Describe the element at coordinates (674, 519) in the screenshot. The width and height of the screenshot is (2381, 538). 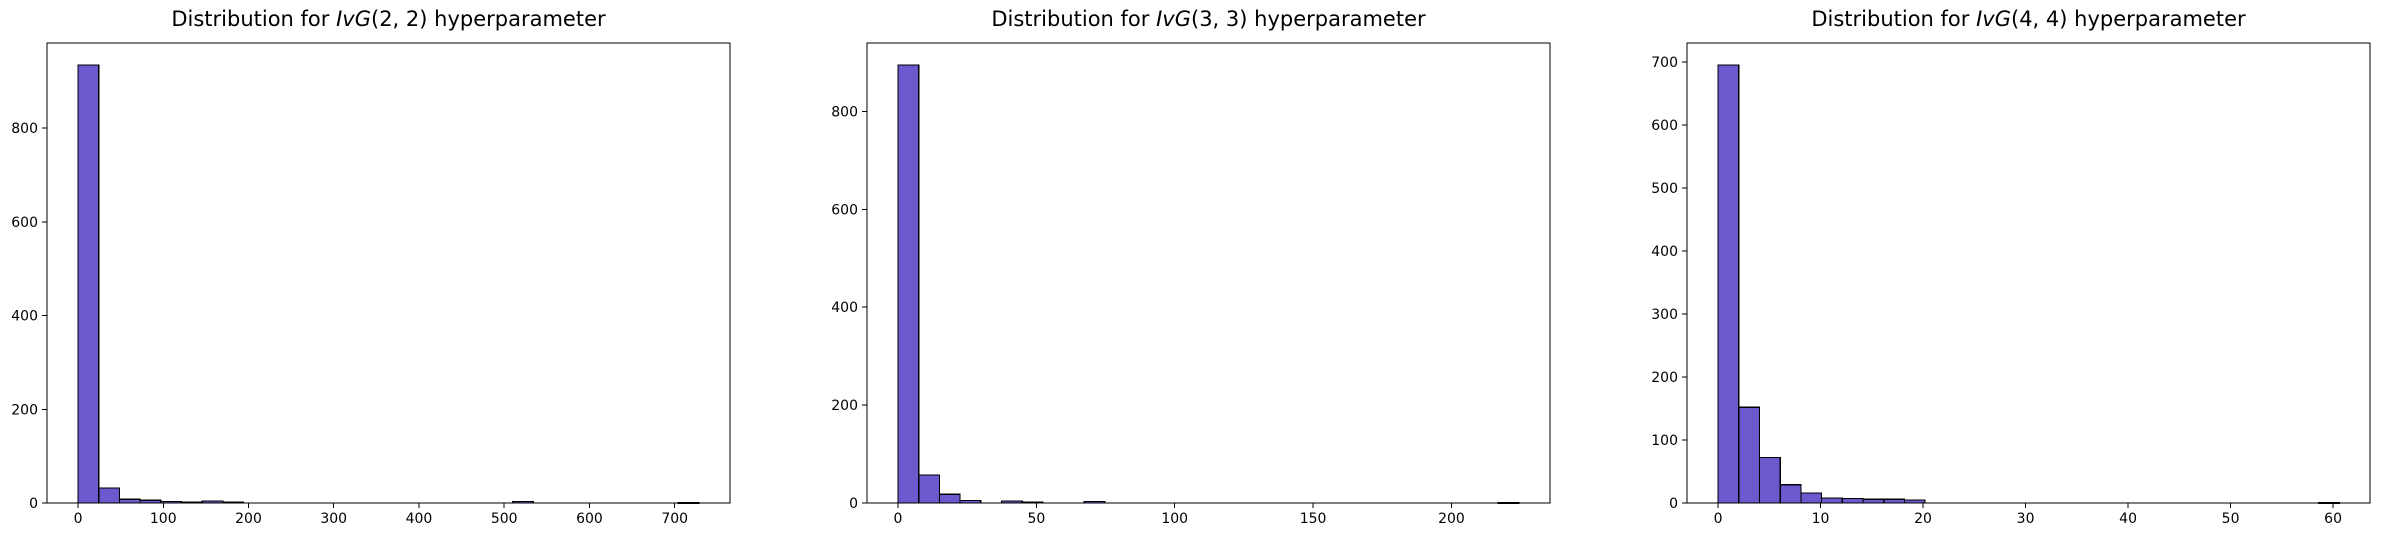
I see `x-tick-label: 700` at that location.